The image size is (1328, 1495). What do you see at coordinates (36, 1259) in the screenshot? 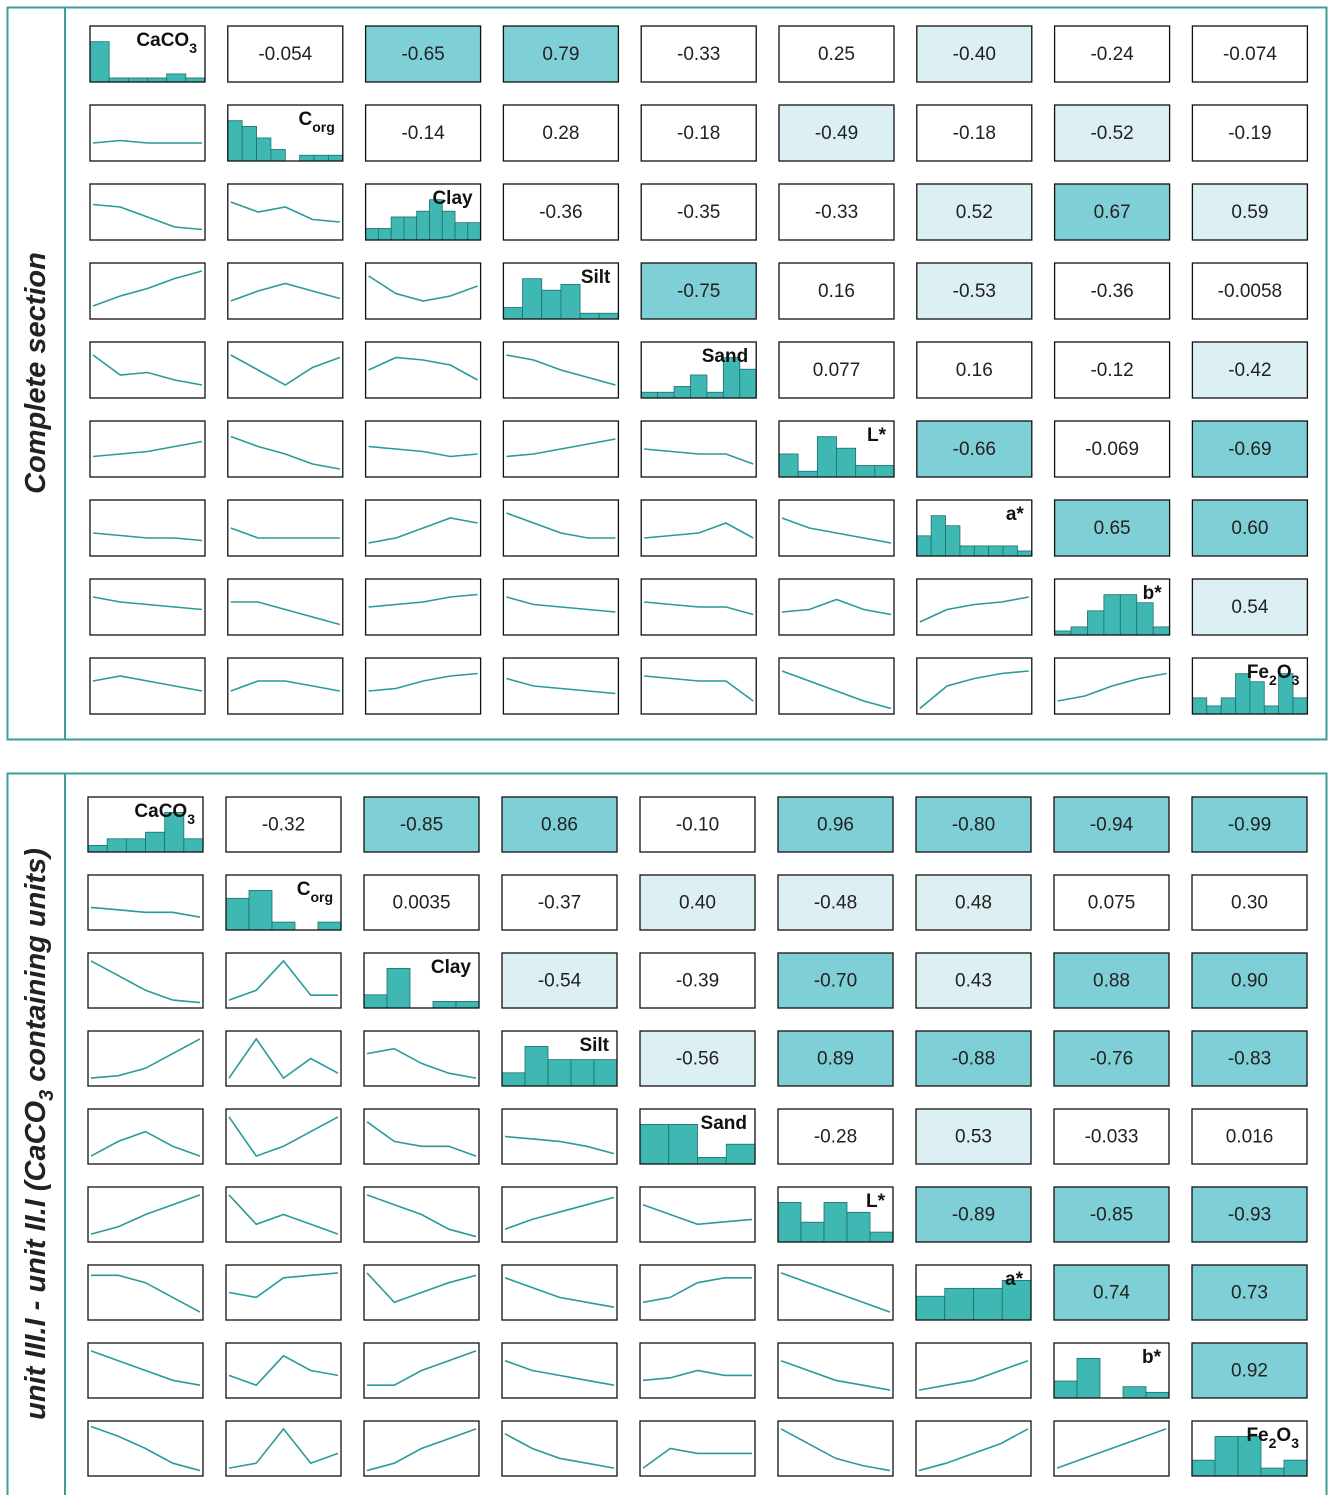
I see `text-part: unit III.I - unit II.I (CaCO` at bounding box center [36, 1259].